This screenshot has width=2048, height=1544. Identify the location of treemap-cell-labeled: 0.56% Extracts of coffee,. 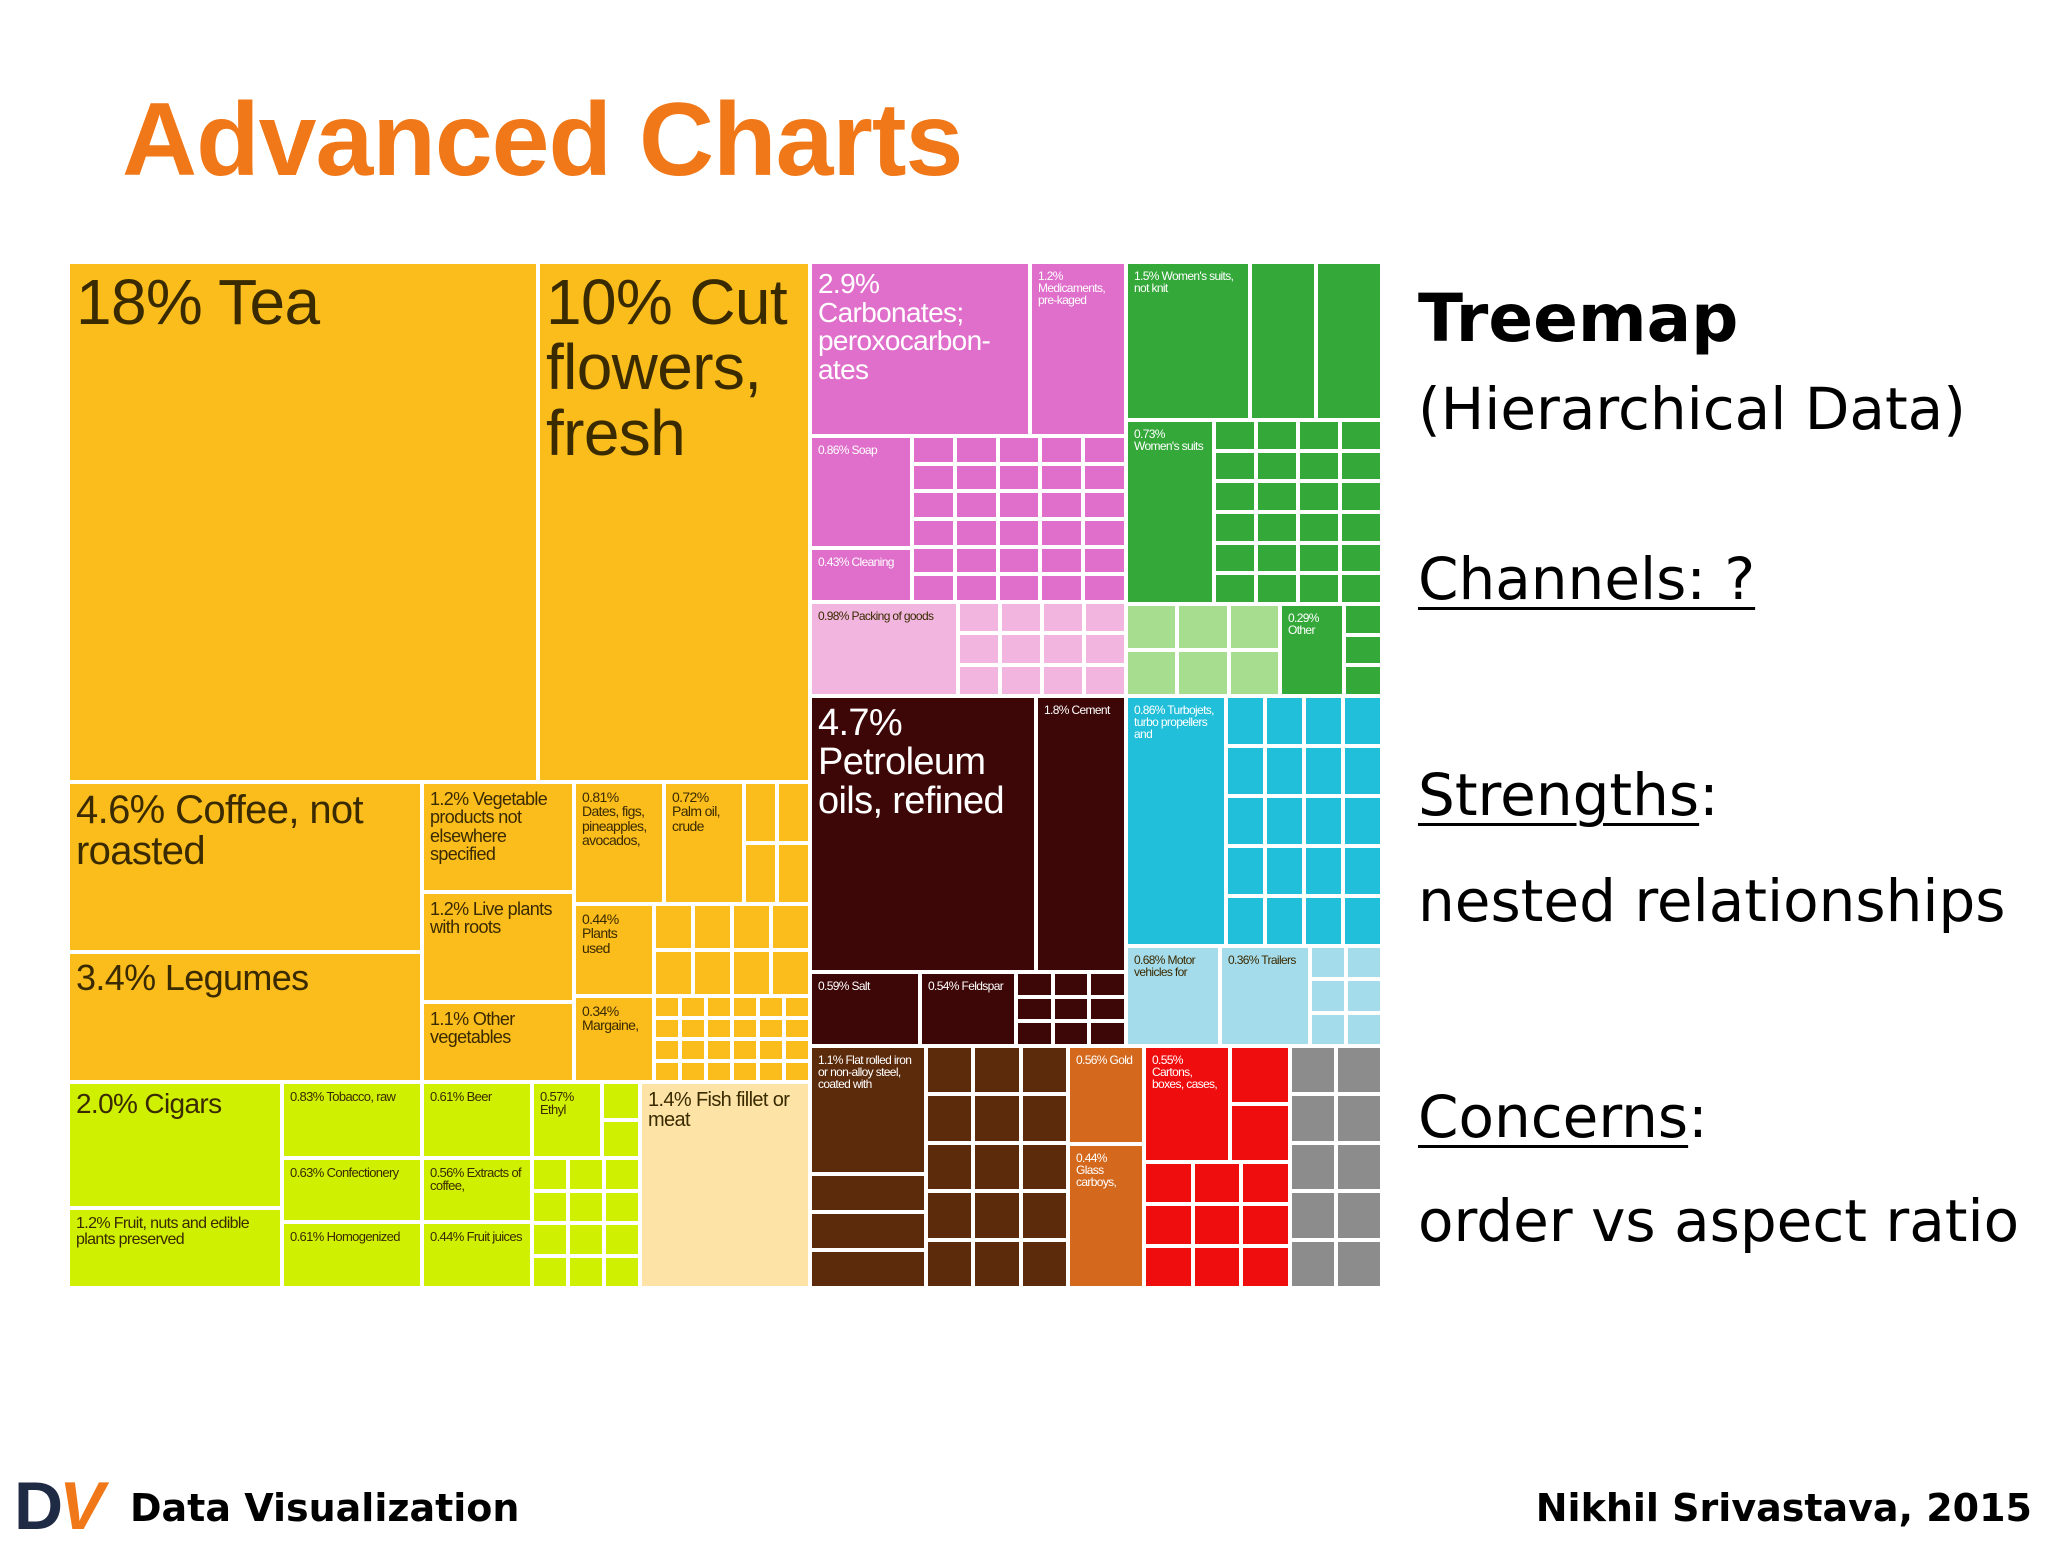
(477, 1190).